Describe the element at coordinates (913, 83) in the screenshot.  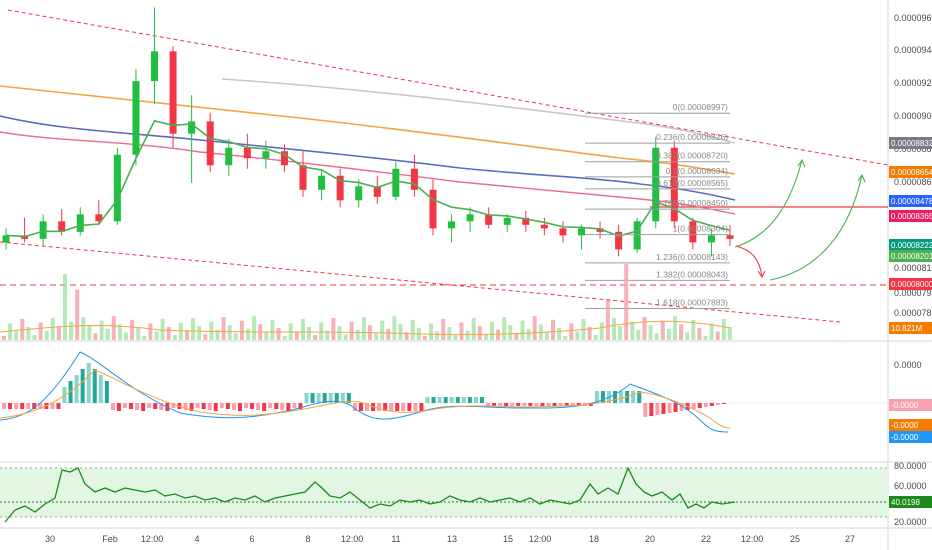
I see `price-tick: 0.00009200` at that location.